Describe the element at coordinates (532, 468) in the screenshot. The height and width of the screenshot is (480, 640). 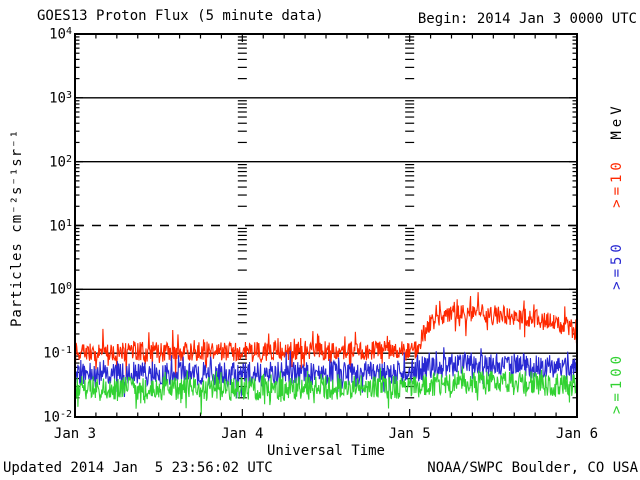
I see `source-attribution: NOAA/SWPC Boulder, CO USA` at that location.